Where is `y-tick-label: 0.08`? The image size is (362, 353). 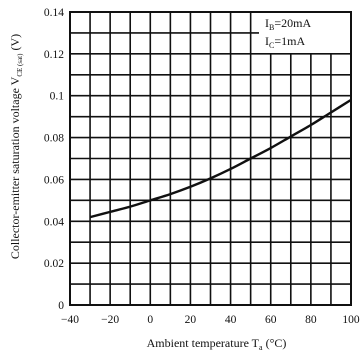 y-tick-label: 0.08 is located at coordinates (54, 139).